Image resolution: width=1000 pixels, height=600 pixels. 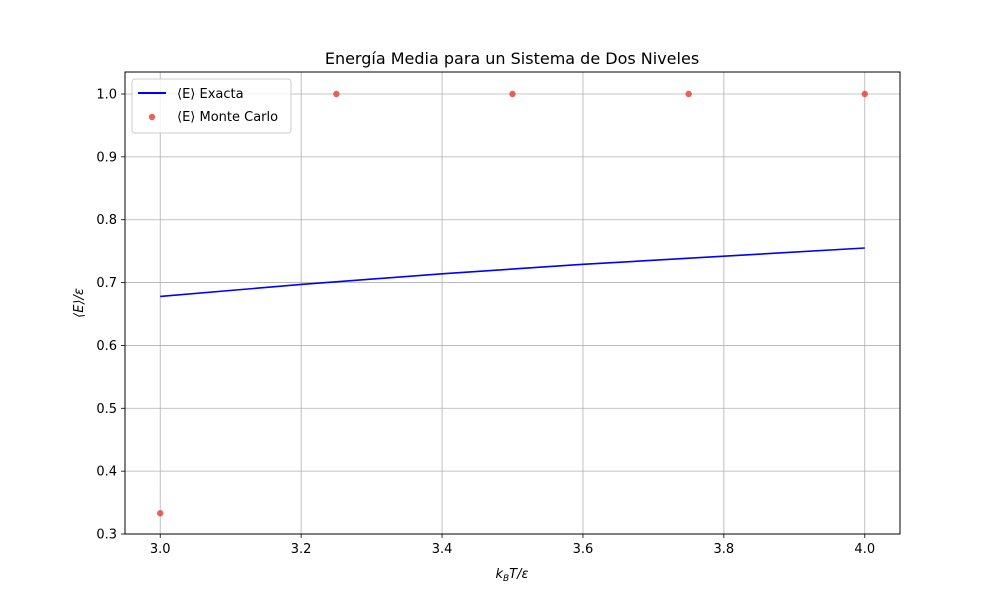 I want to click on x-tick-label: 3.6, so click(x=583, y=549).